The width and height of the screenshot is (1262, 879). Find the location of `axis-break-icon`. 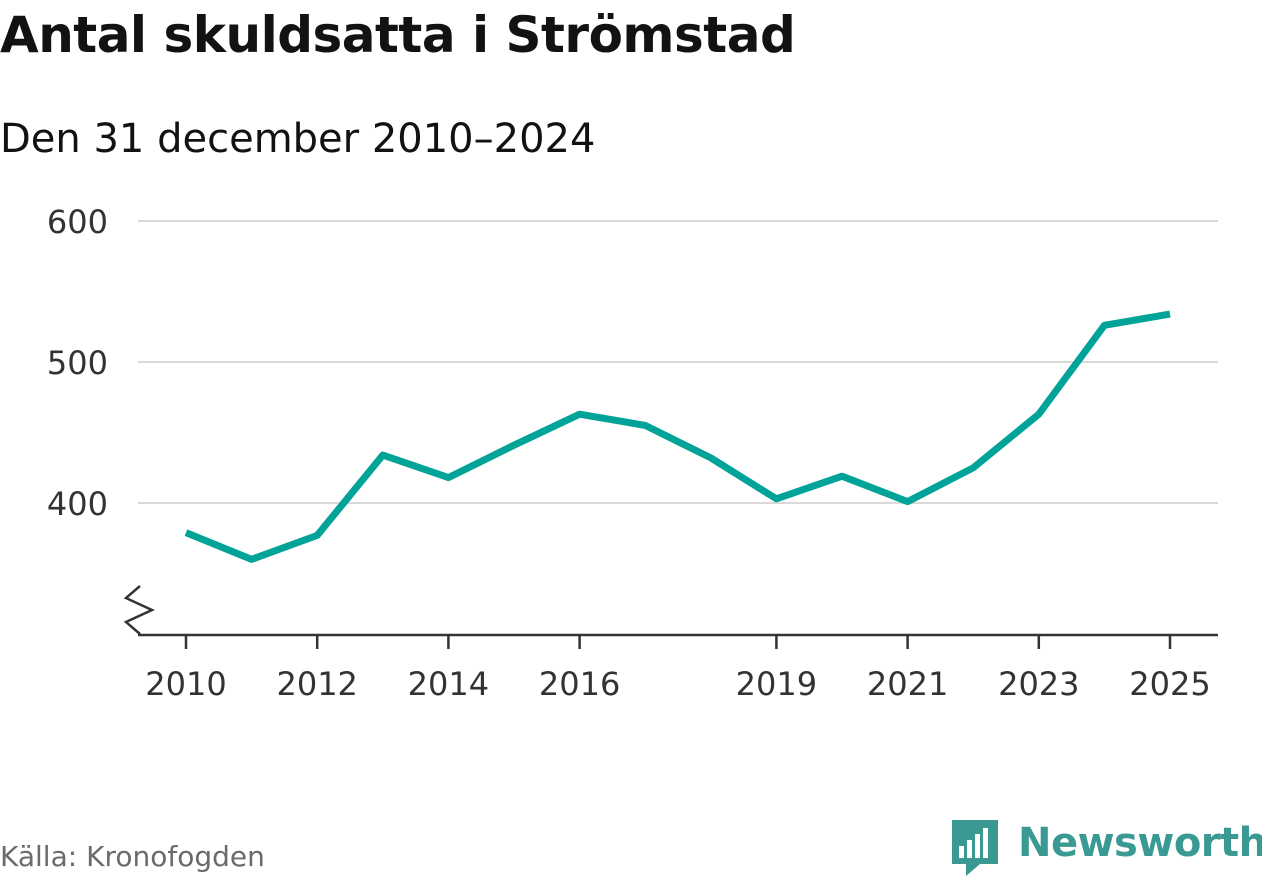

axis-break-icon is located at coordinates (139, 610).